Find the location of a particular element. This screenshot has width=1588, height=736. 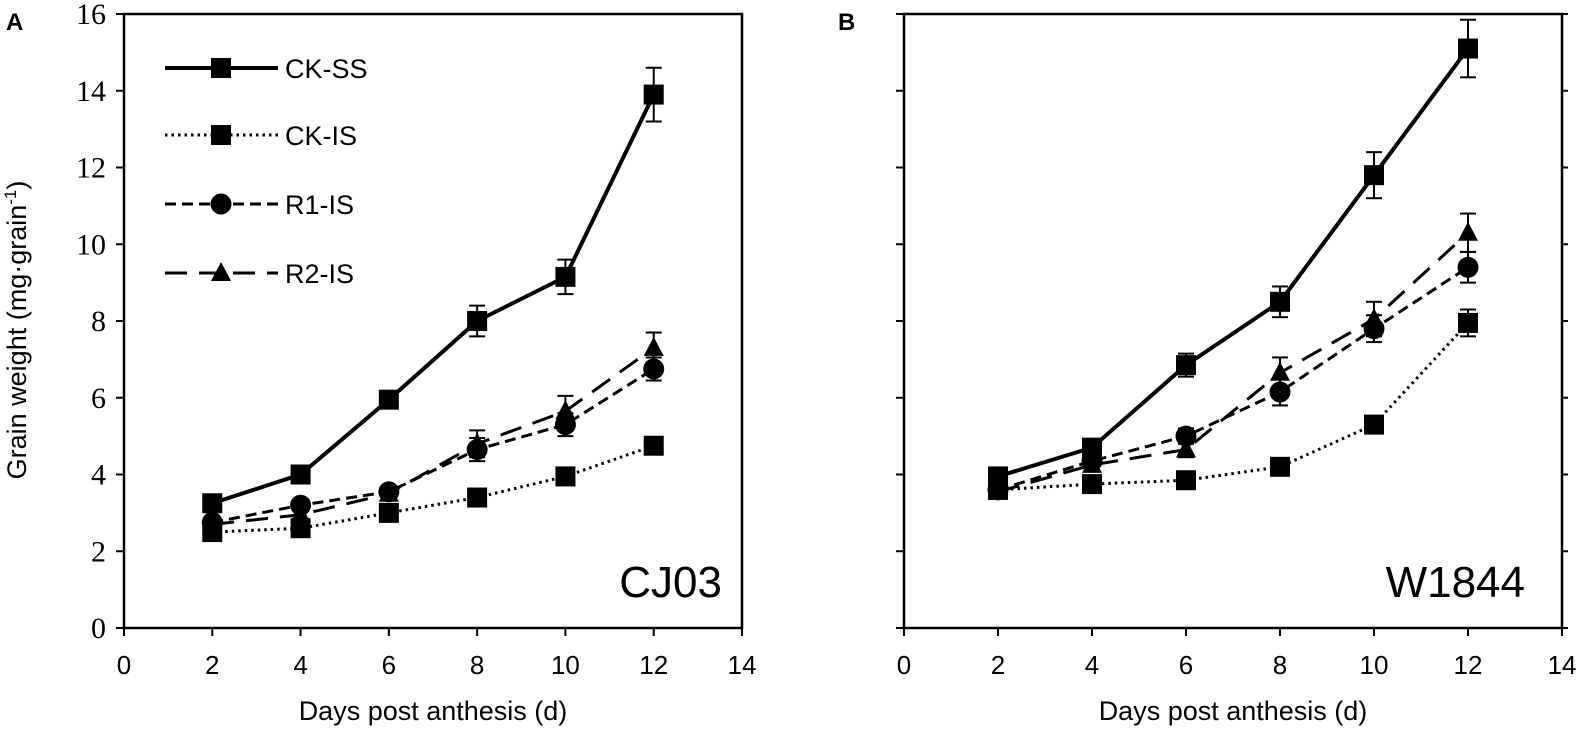

y-tick-label: 10 is located at coordinates (91, 244).